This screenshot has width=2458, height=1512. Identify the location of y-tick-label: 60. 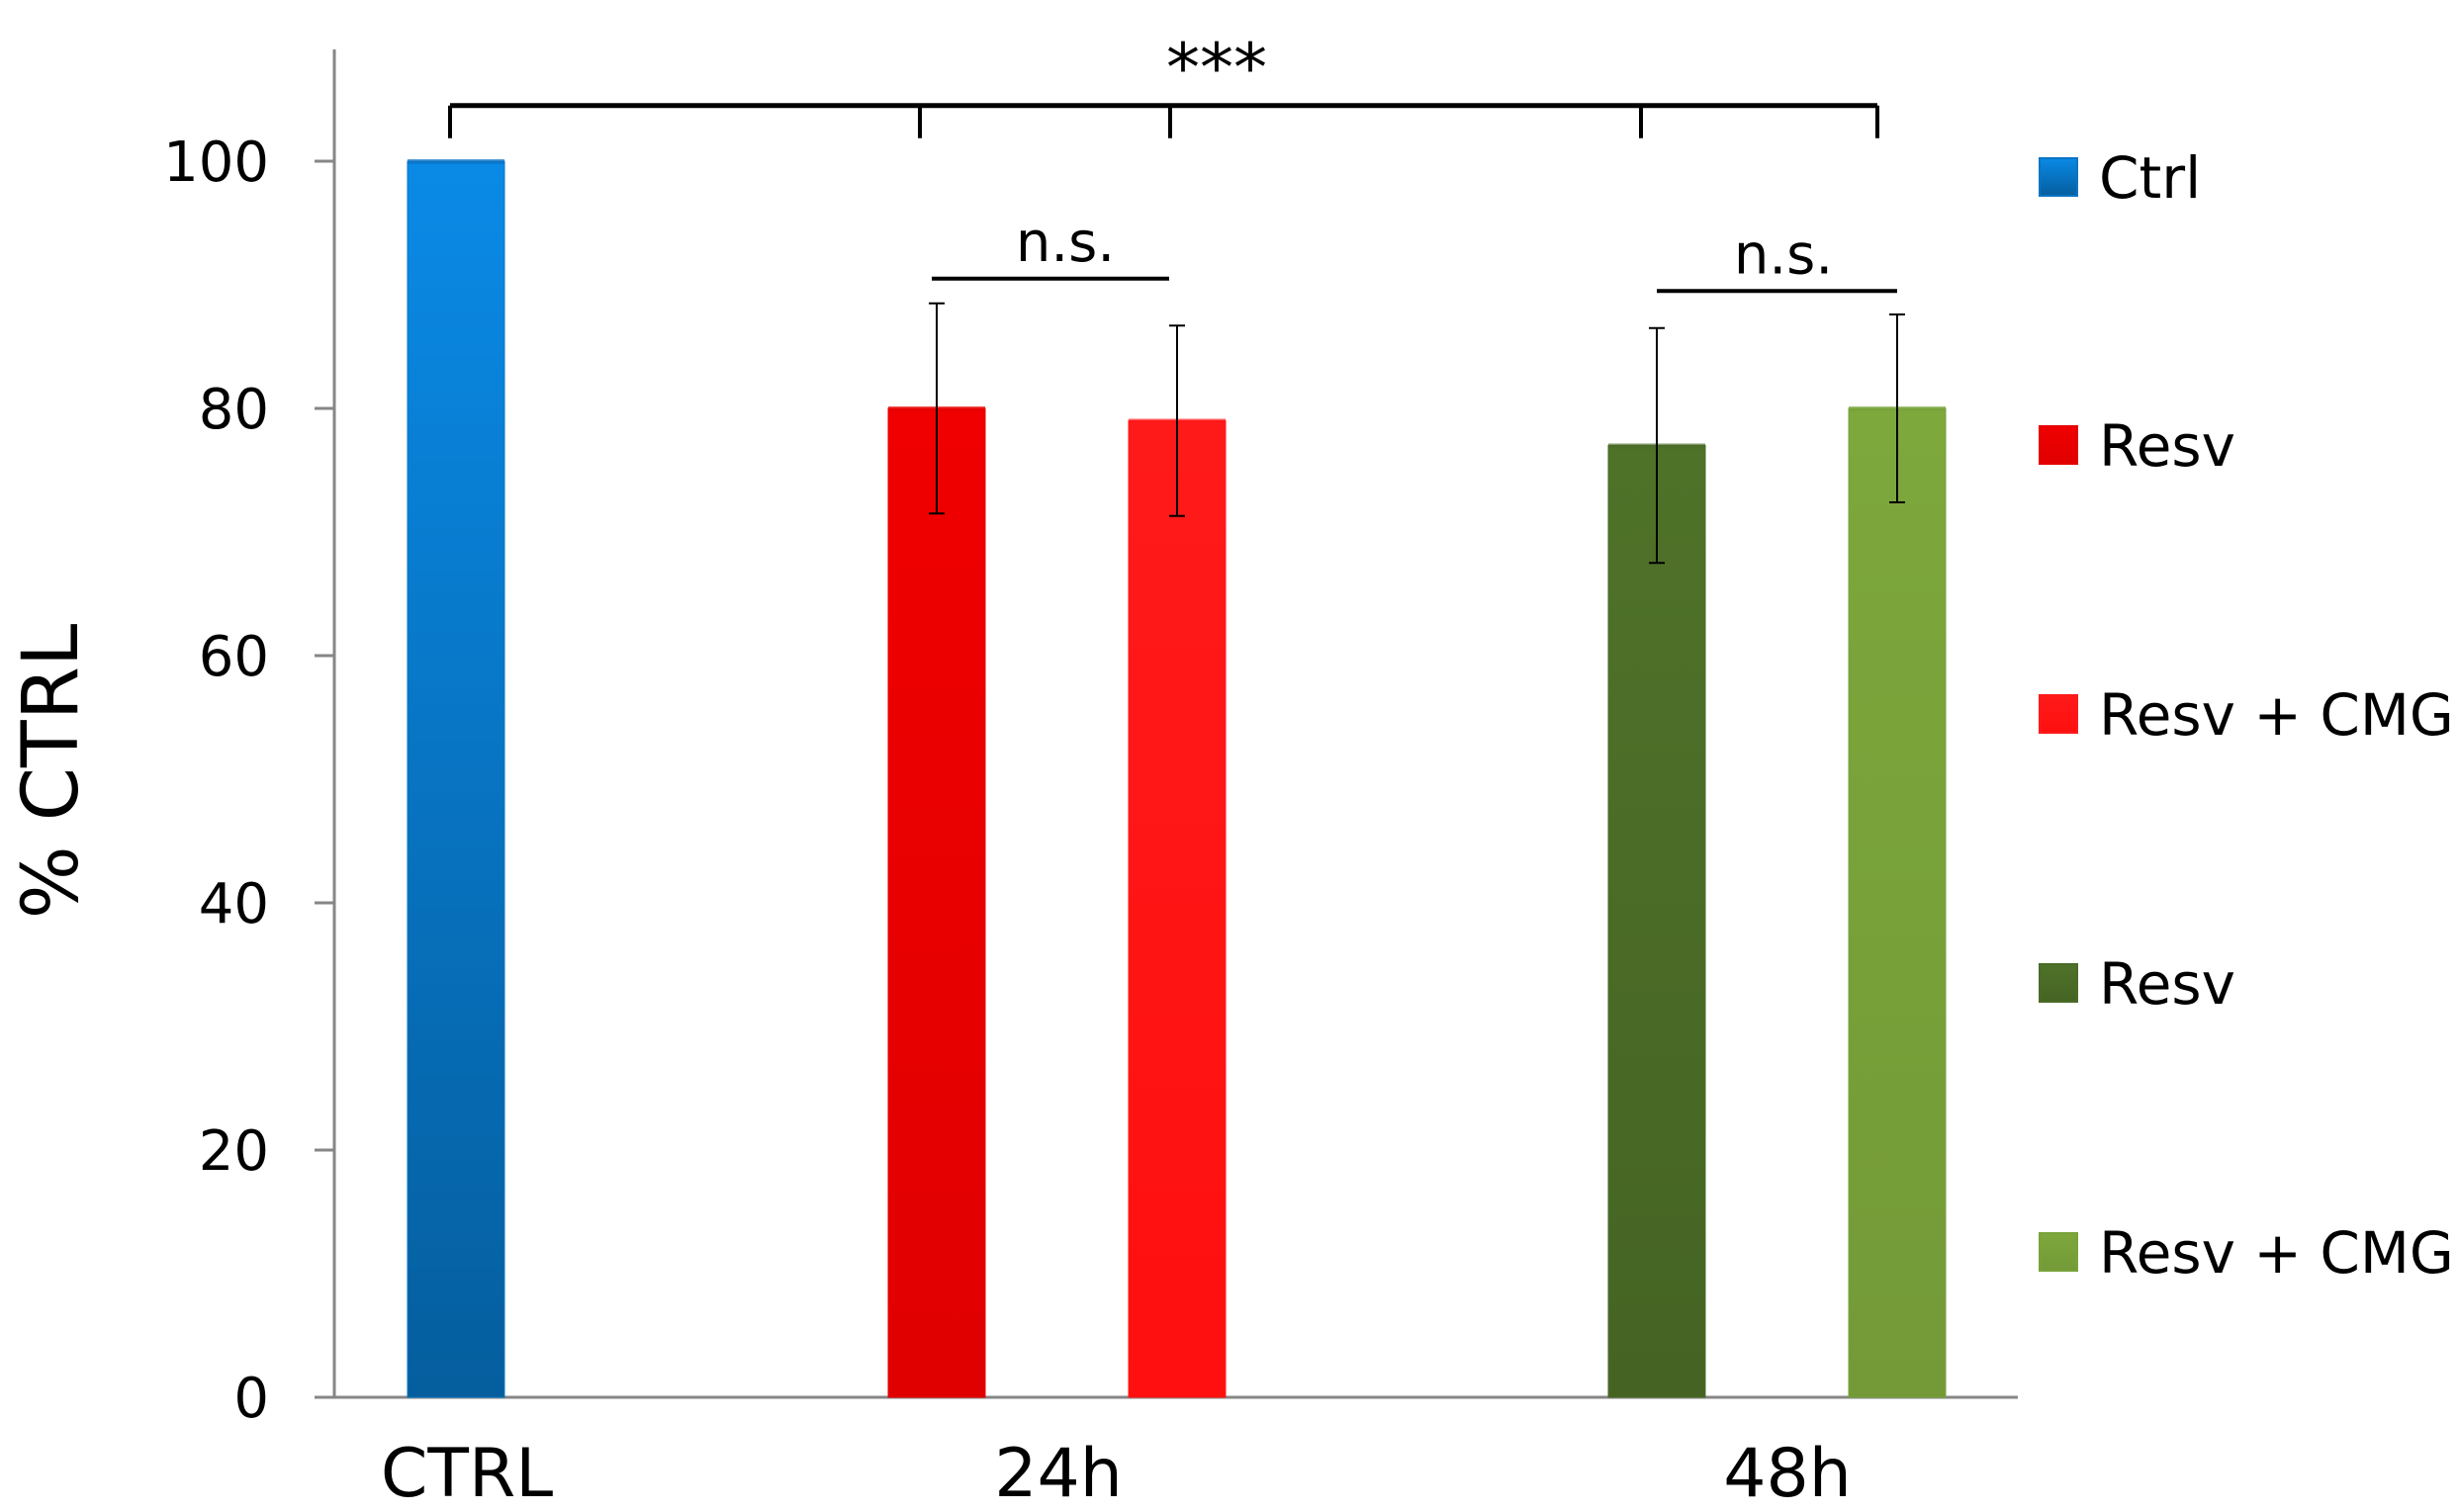
(234, 657).